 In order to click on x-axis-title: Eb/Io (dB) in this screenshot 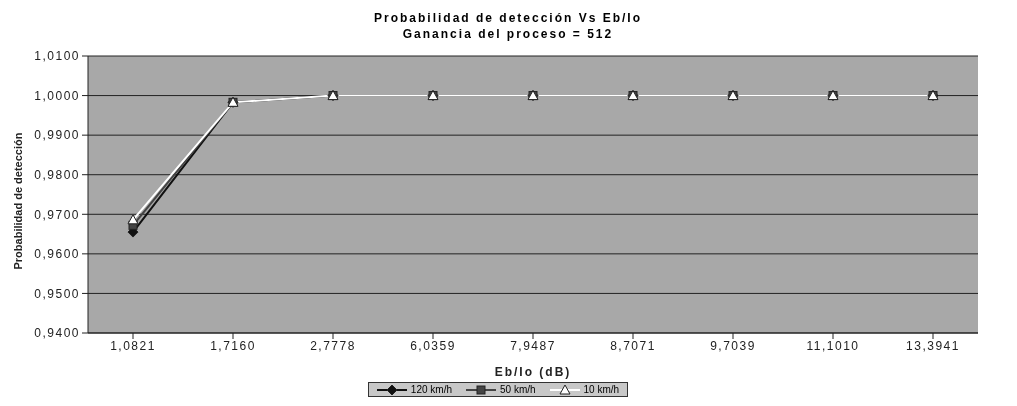, I will do `click(533, 372)`.